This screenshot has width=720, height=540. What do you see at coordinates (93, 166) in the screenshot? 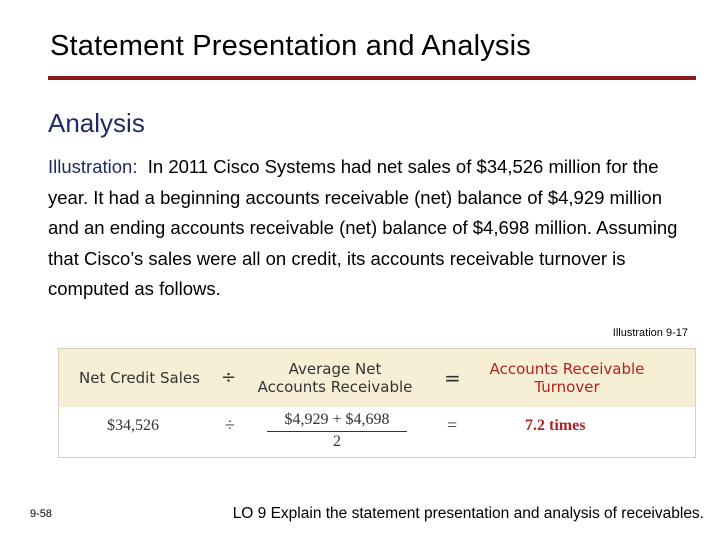
I see `illustration-lead: Illustration:` at bounding box center [93, 166].